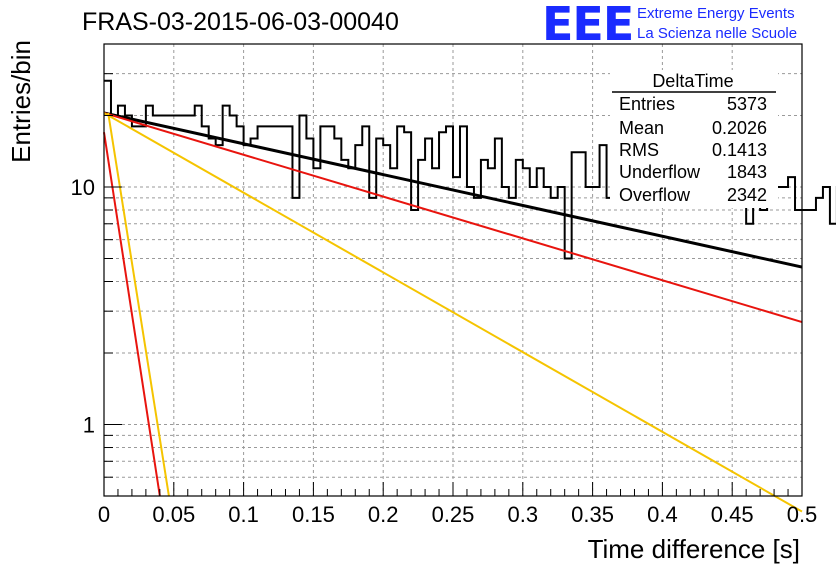 The image size is (836, 572). I want to click on y-tick-label: 10, so click(83, 187).